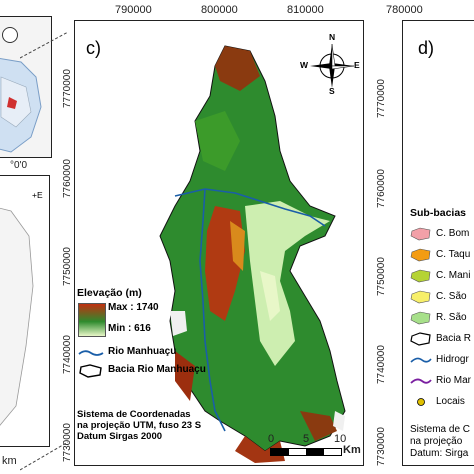  I want to click on scale-unit-left: km, so click(9, 461).